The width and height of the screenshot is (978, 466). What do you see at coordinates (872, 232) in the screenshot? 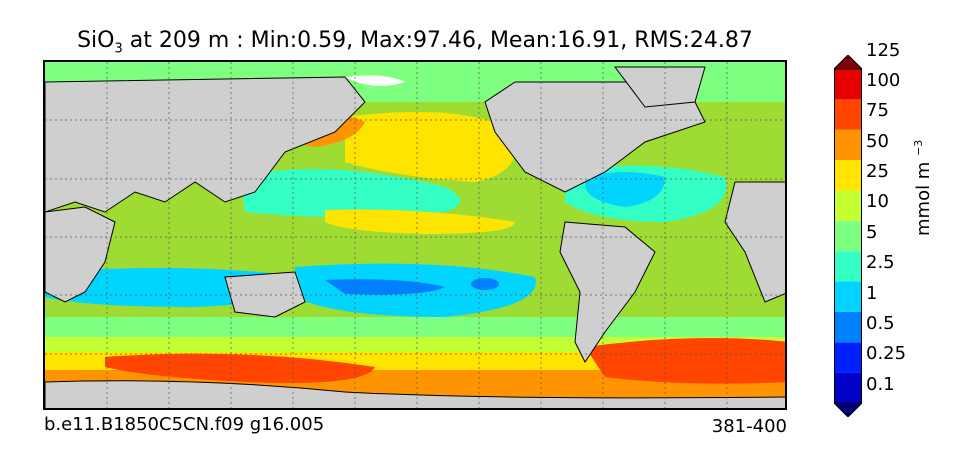
I see `colorbar-tick-label: 5` at bounding box center [872, 232].